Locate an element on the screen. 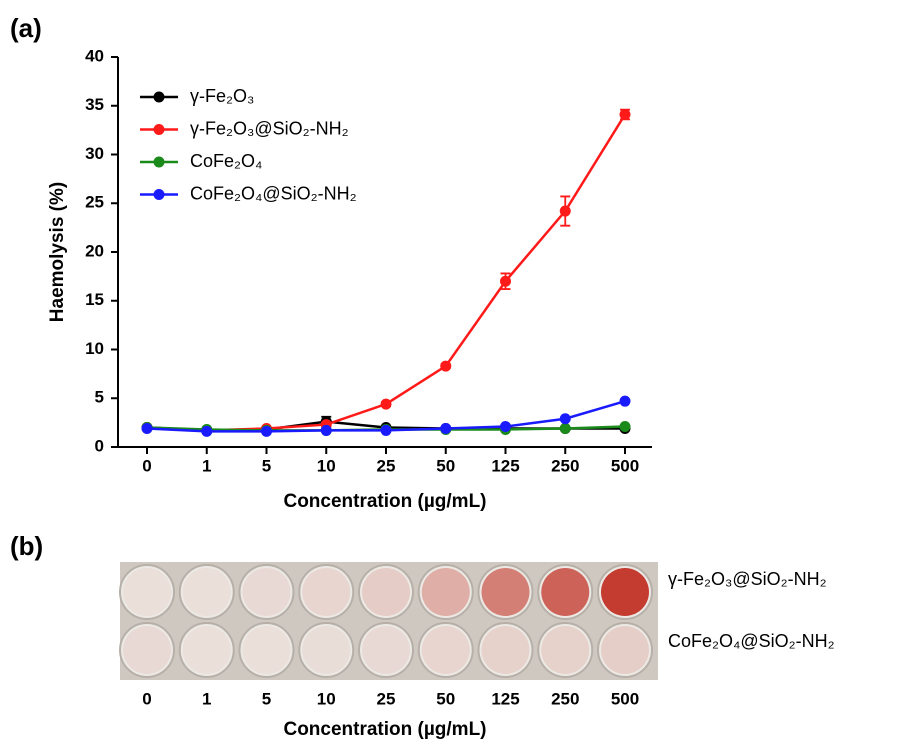  y-tick-label: 20 is located at coordinates (94, 250).